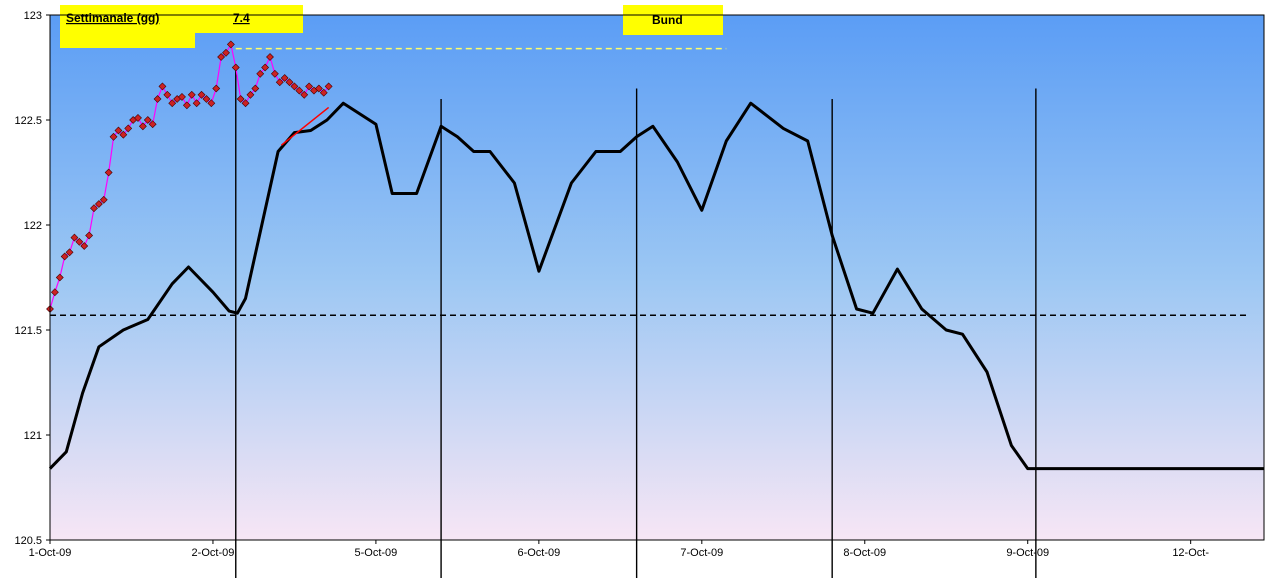  Describe the element at coordinates (33, 16) in the screenshot. I see `y-tick-label: 123` at that location.